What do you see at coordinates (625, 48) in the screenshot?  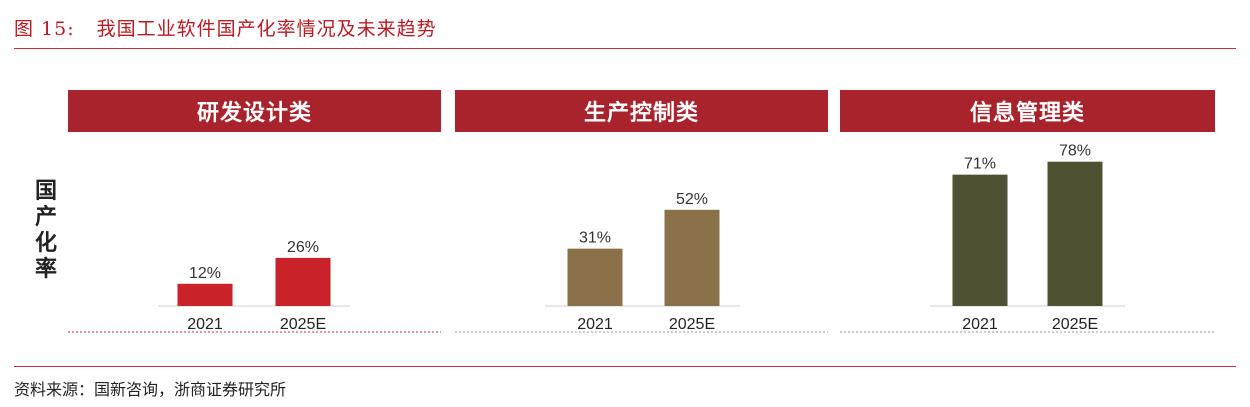 I see `top-divider` at bounding box center [625, 48].